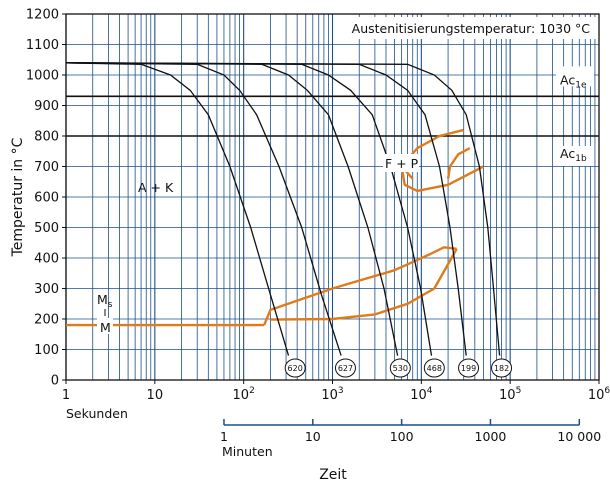  Describe the element at coordinates (402, 436) in the screenshot. I see `minutes-tick-label: 100` at that location.